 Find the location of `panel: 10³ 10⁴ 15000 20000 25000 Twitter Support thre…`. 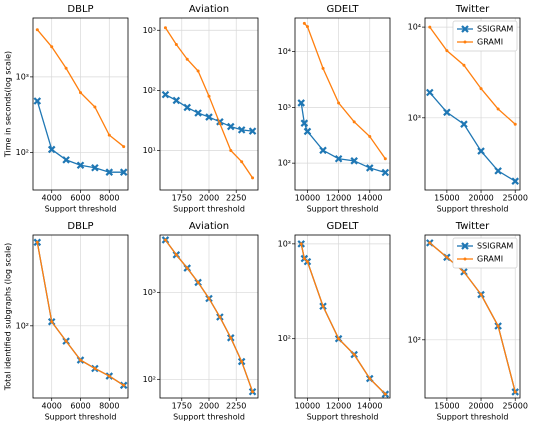

panel: 10³ 10⁴ 15000 20000 25000 Twitter Support thre… is located at coordinates (468, 109).